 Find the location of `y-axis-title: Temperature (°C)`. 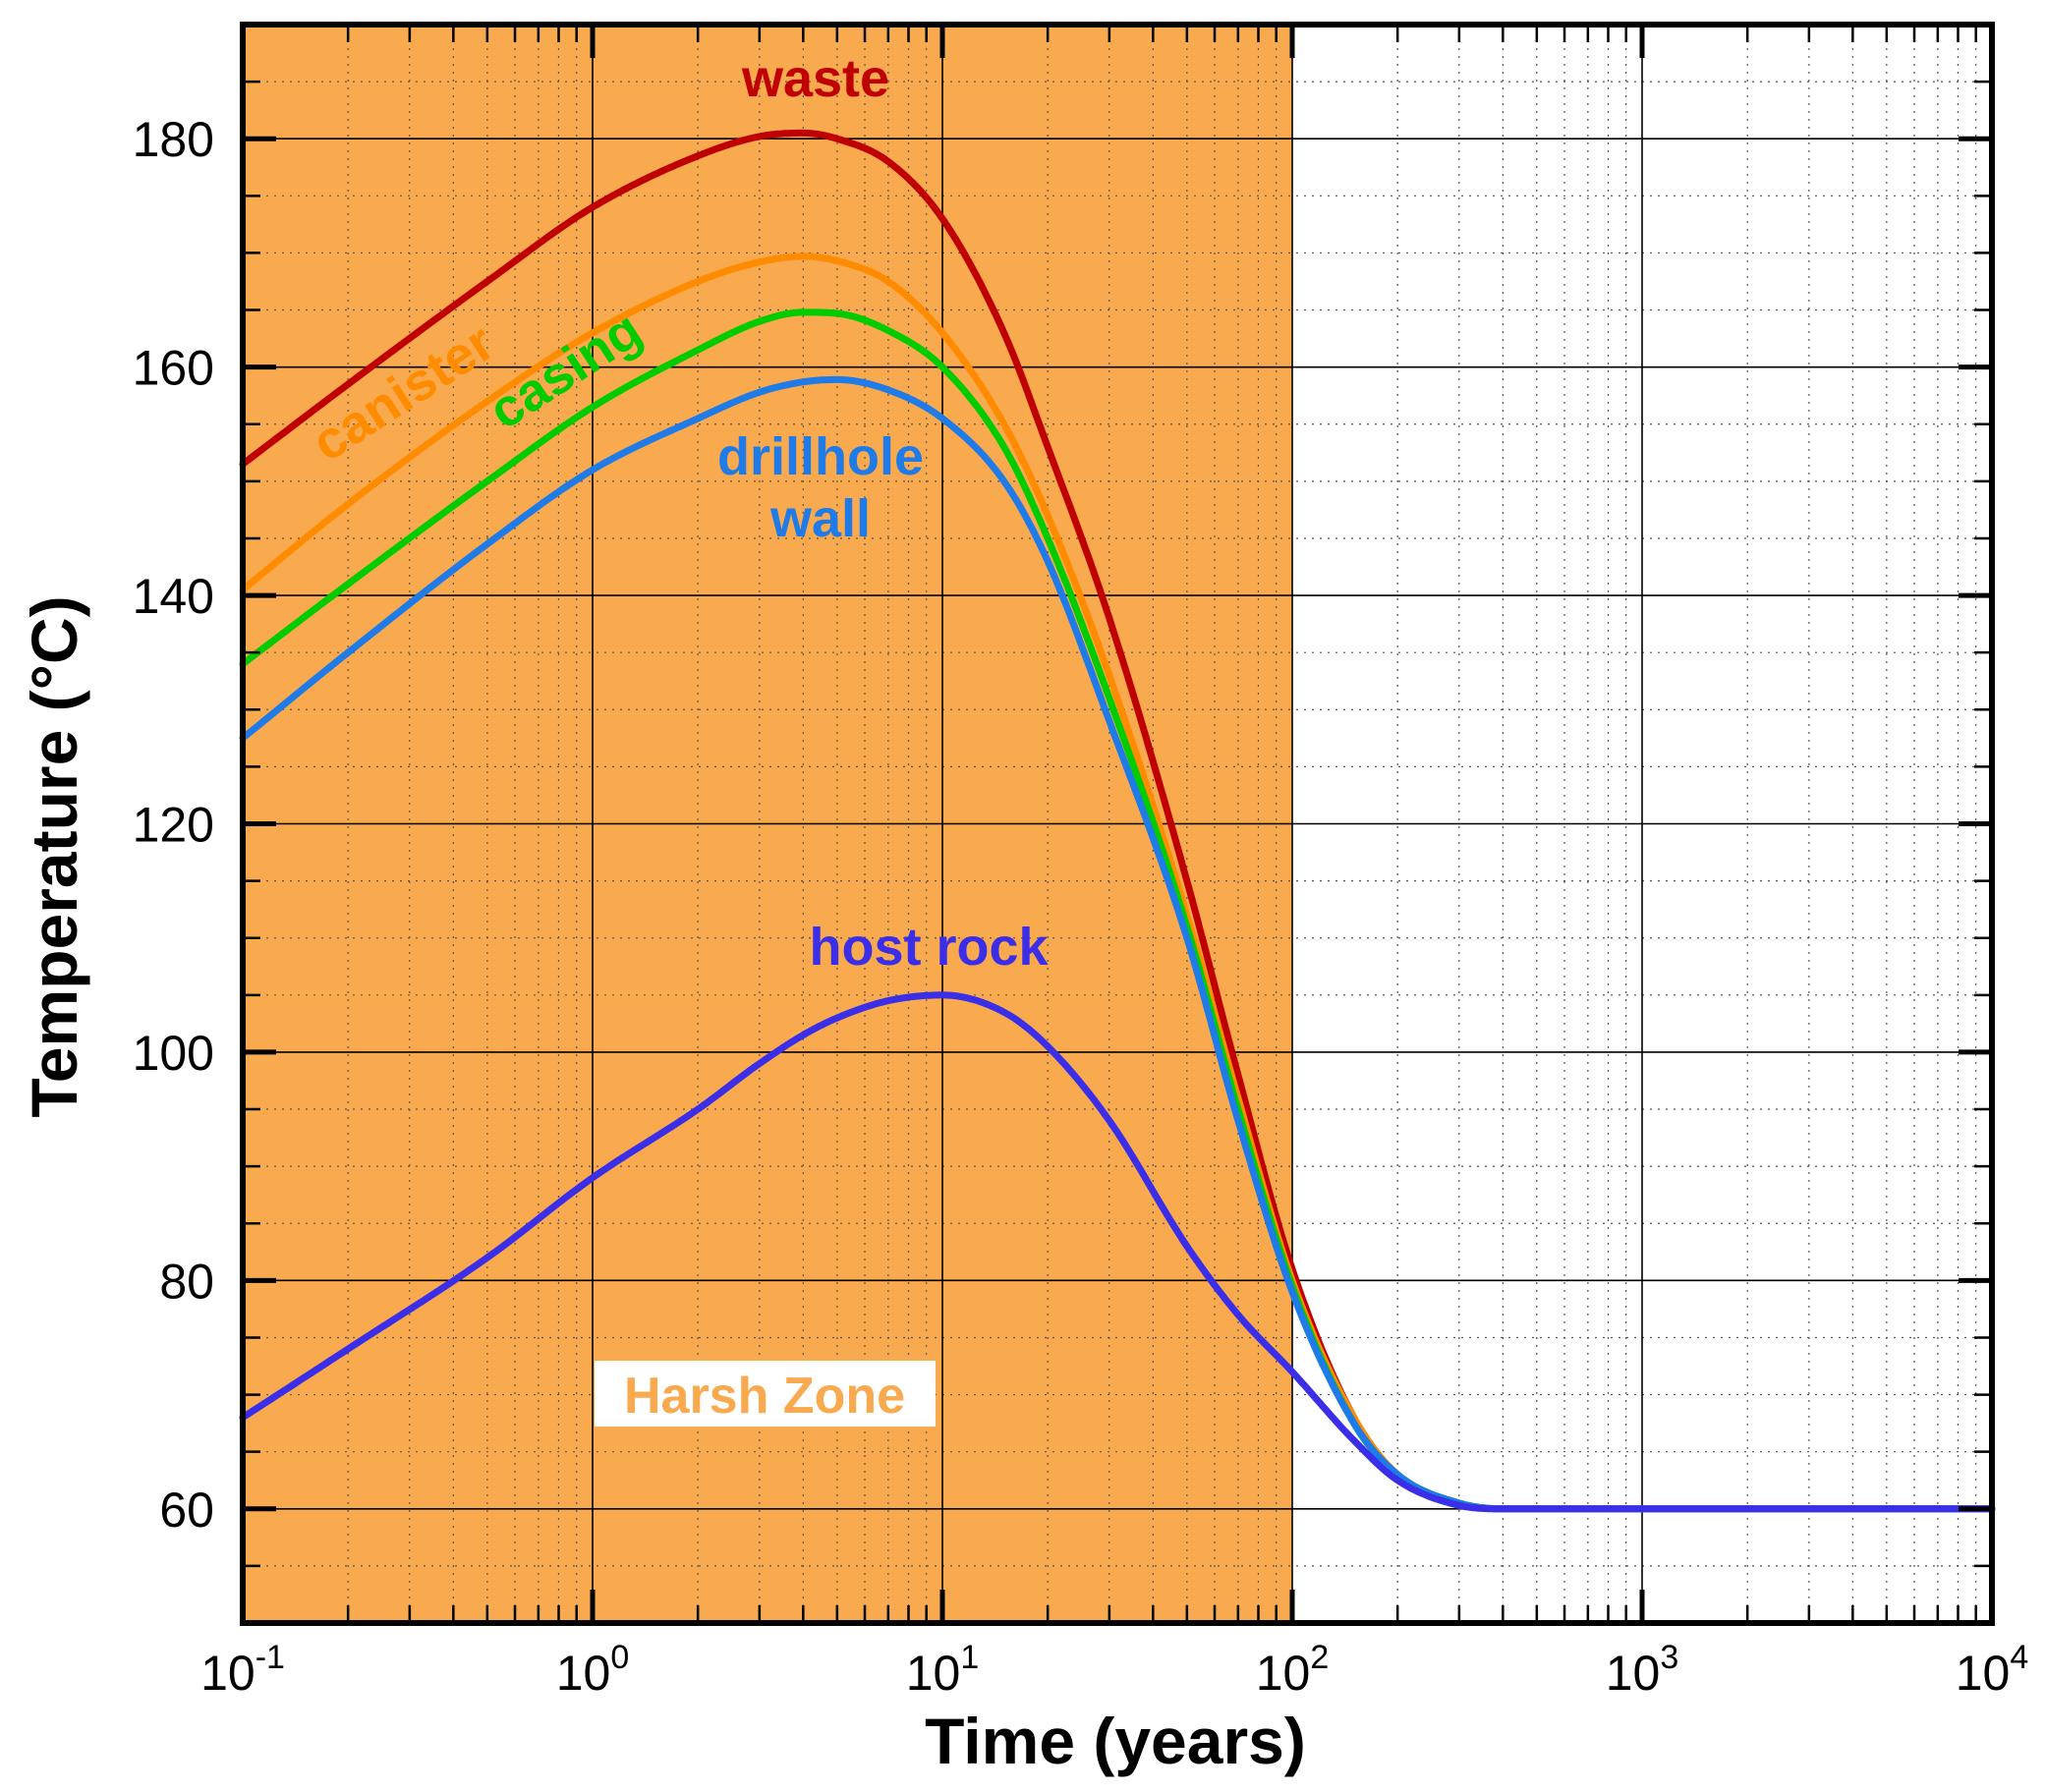

y-axis-title: Temperature (°C) is located at coordinates (54, 856).